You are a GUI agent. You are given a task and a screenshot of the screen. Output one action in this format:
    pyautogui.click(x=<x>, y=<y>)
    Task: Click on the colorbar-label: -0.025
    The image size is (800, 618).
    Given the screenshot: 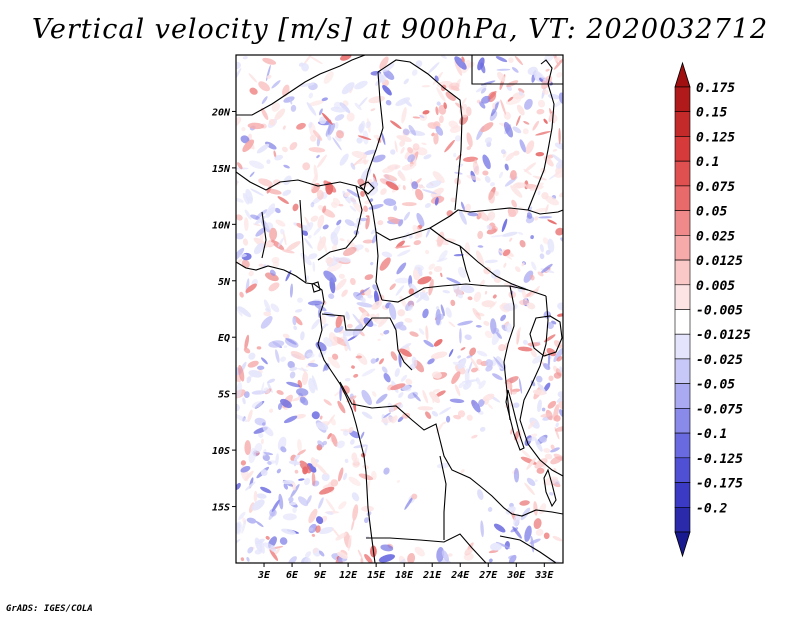 What is the action you would take?
    pyautogui.click(x=719, y=360)
    